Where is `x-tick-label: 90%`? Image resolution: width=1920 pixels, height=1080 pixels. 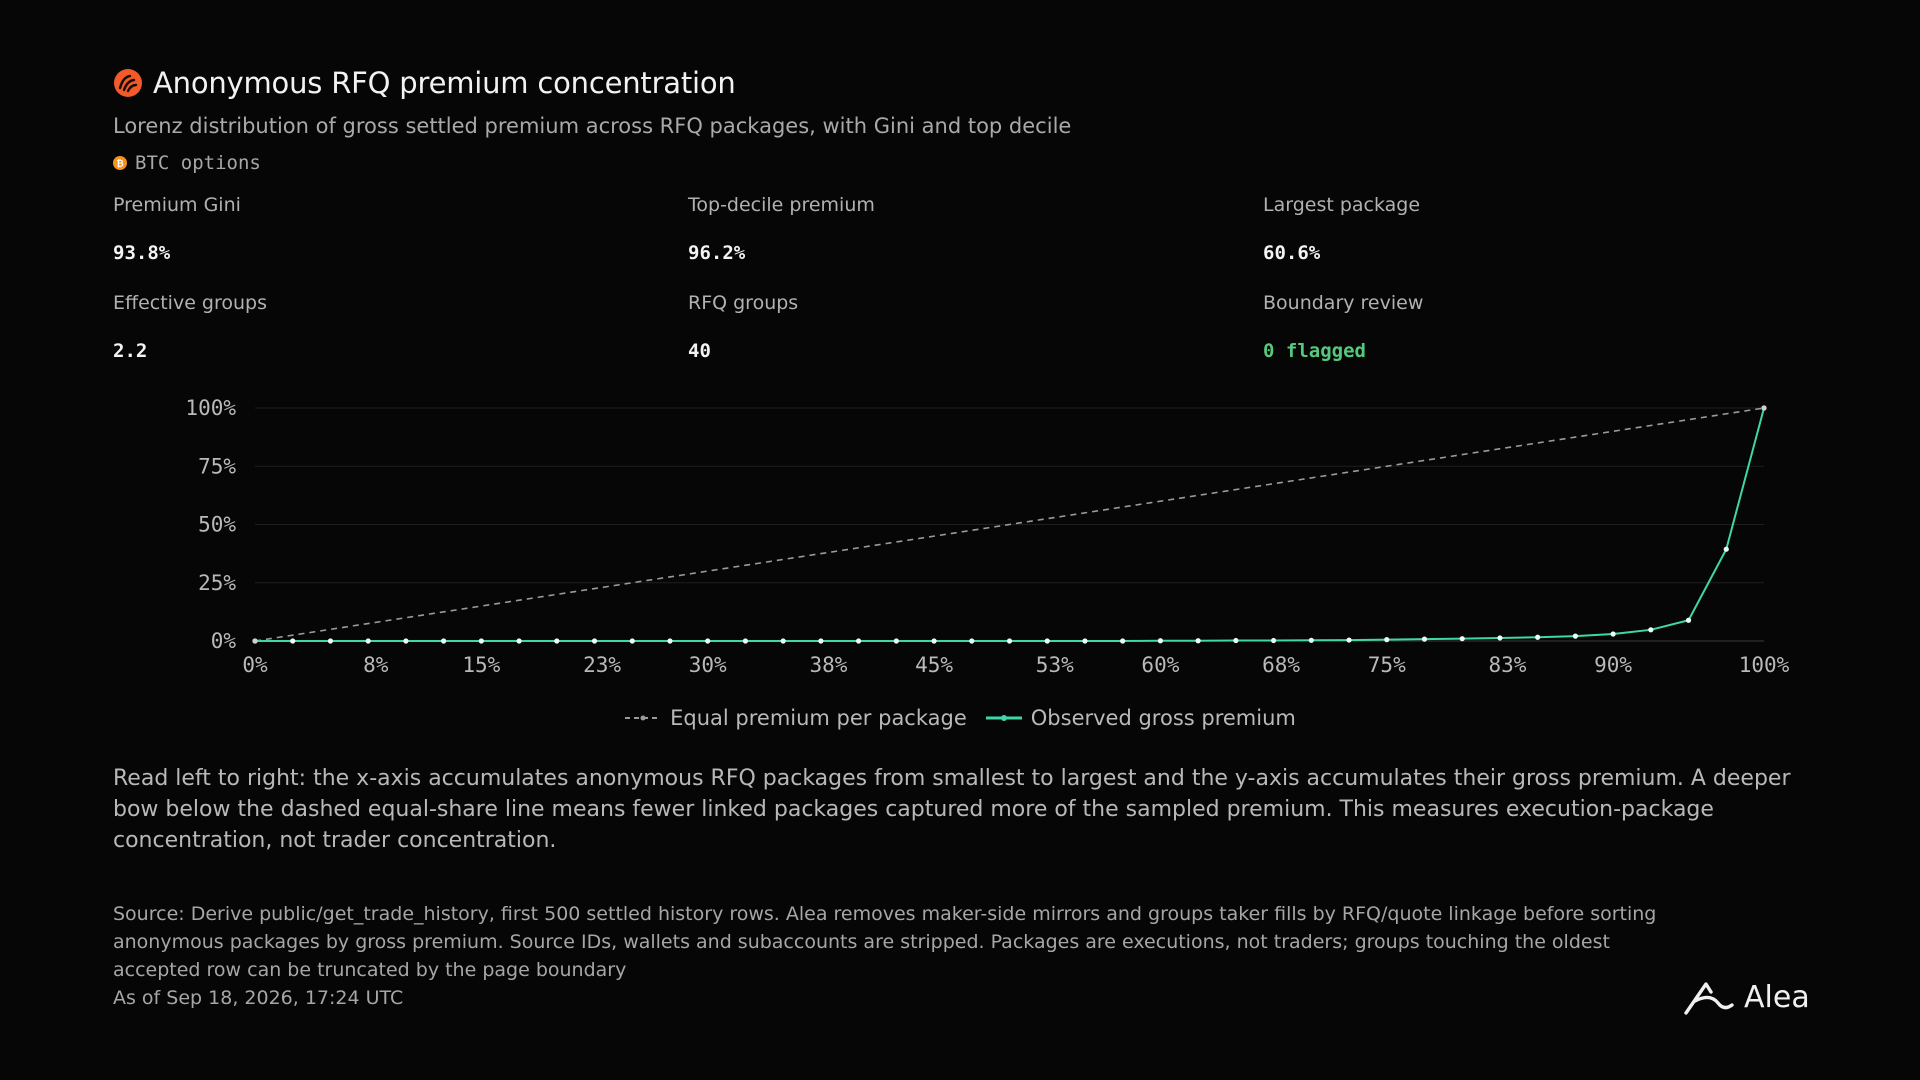 x-tick-label: 90% is located at coordinates (1613, 665).